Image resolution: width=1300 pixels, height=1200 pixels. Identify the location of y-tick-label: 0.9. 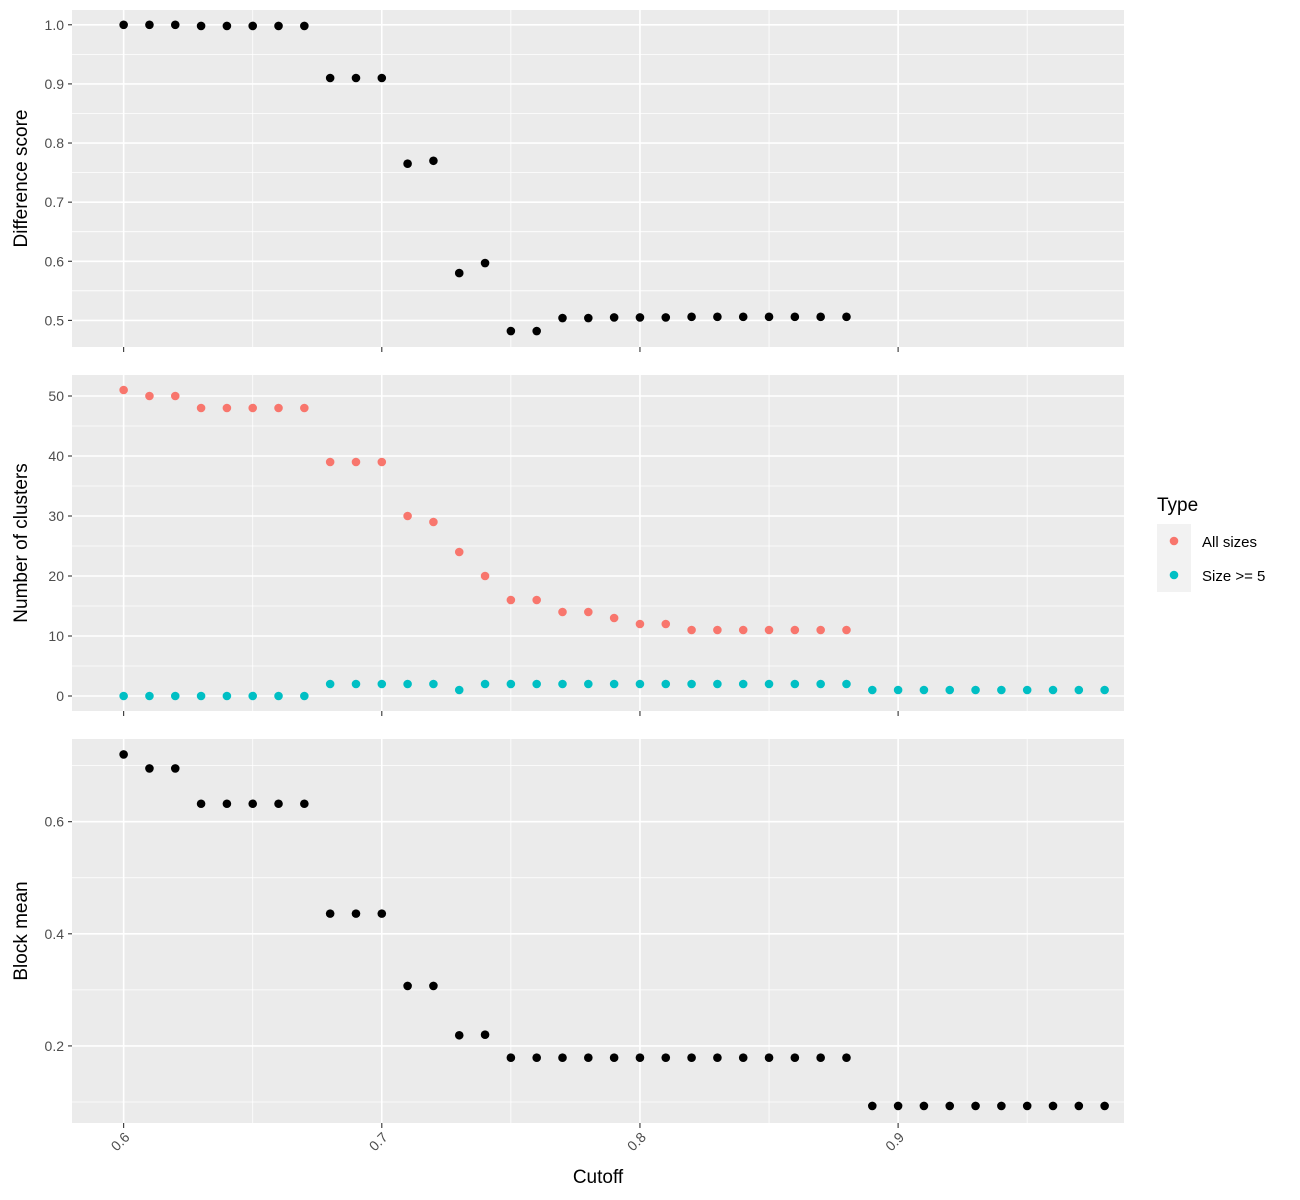
(55, 84).